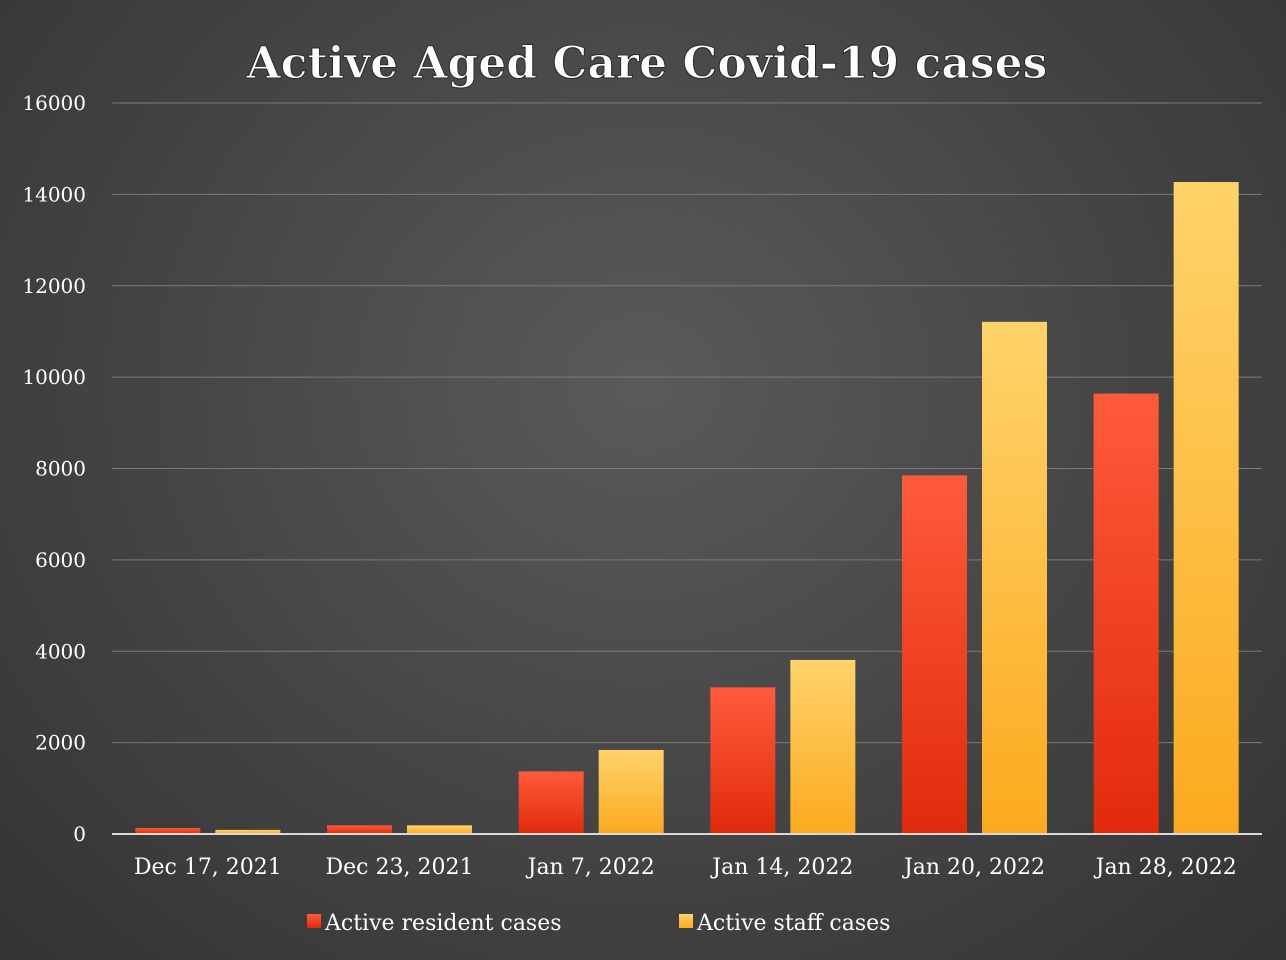  Describe the element at coordinates (60, 743) in the screenshot. I see `y-tick-label: 2000` at that location.